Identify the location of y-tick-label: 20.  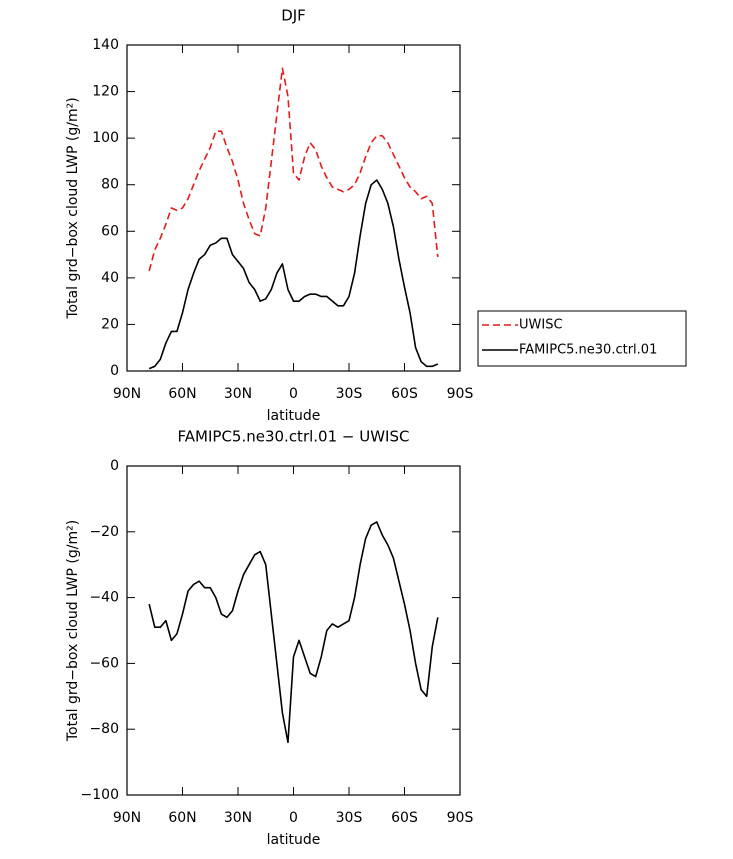
(110, 324).